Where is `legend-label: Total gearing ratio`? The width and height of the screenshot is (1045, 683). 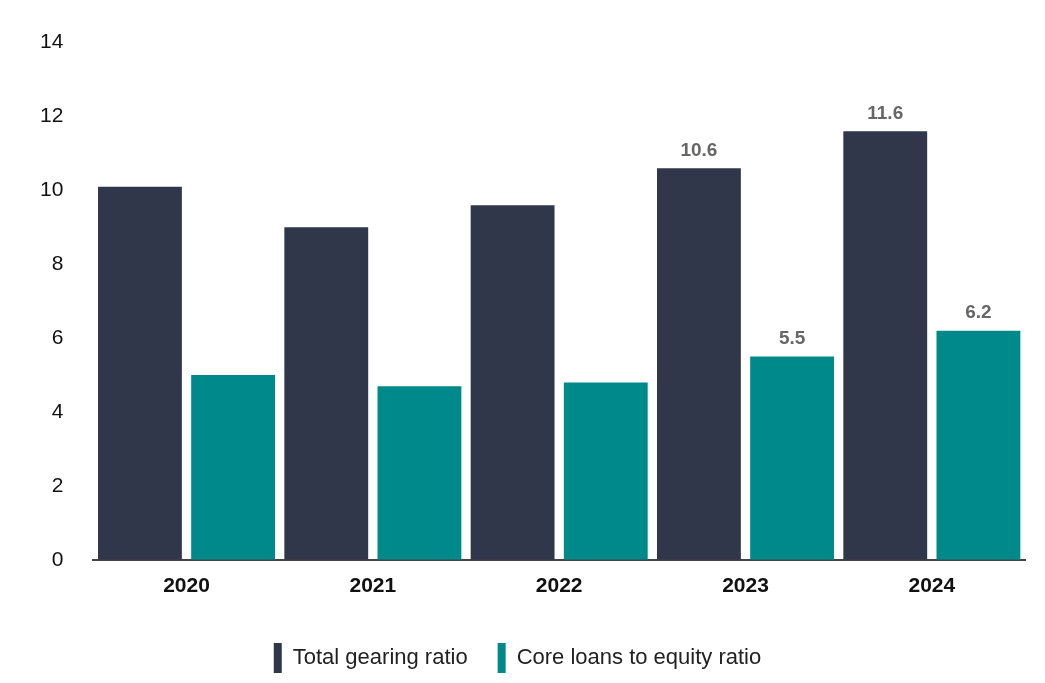
legend-label: Total gearing ratio is located at coordinates (380, 657).